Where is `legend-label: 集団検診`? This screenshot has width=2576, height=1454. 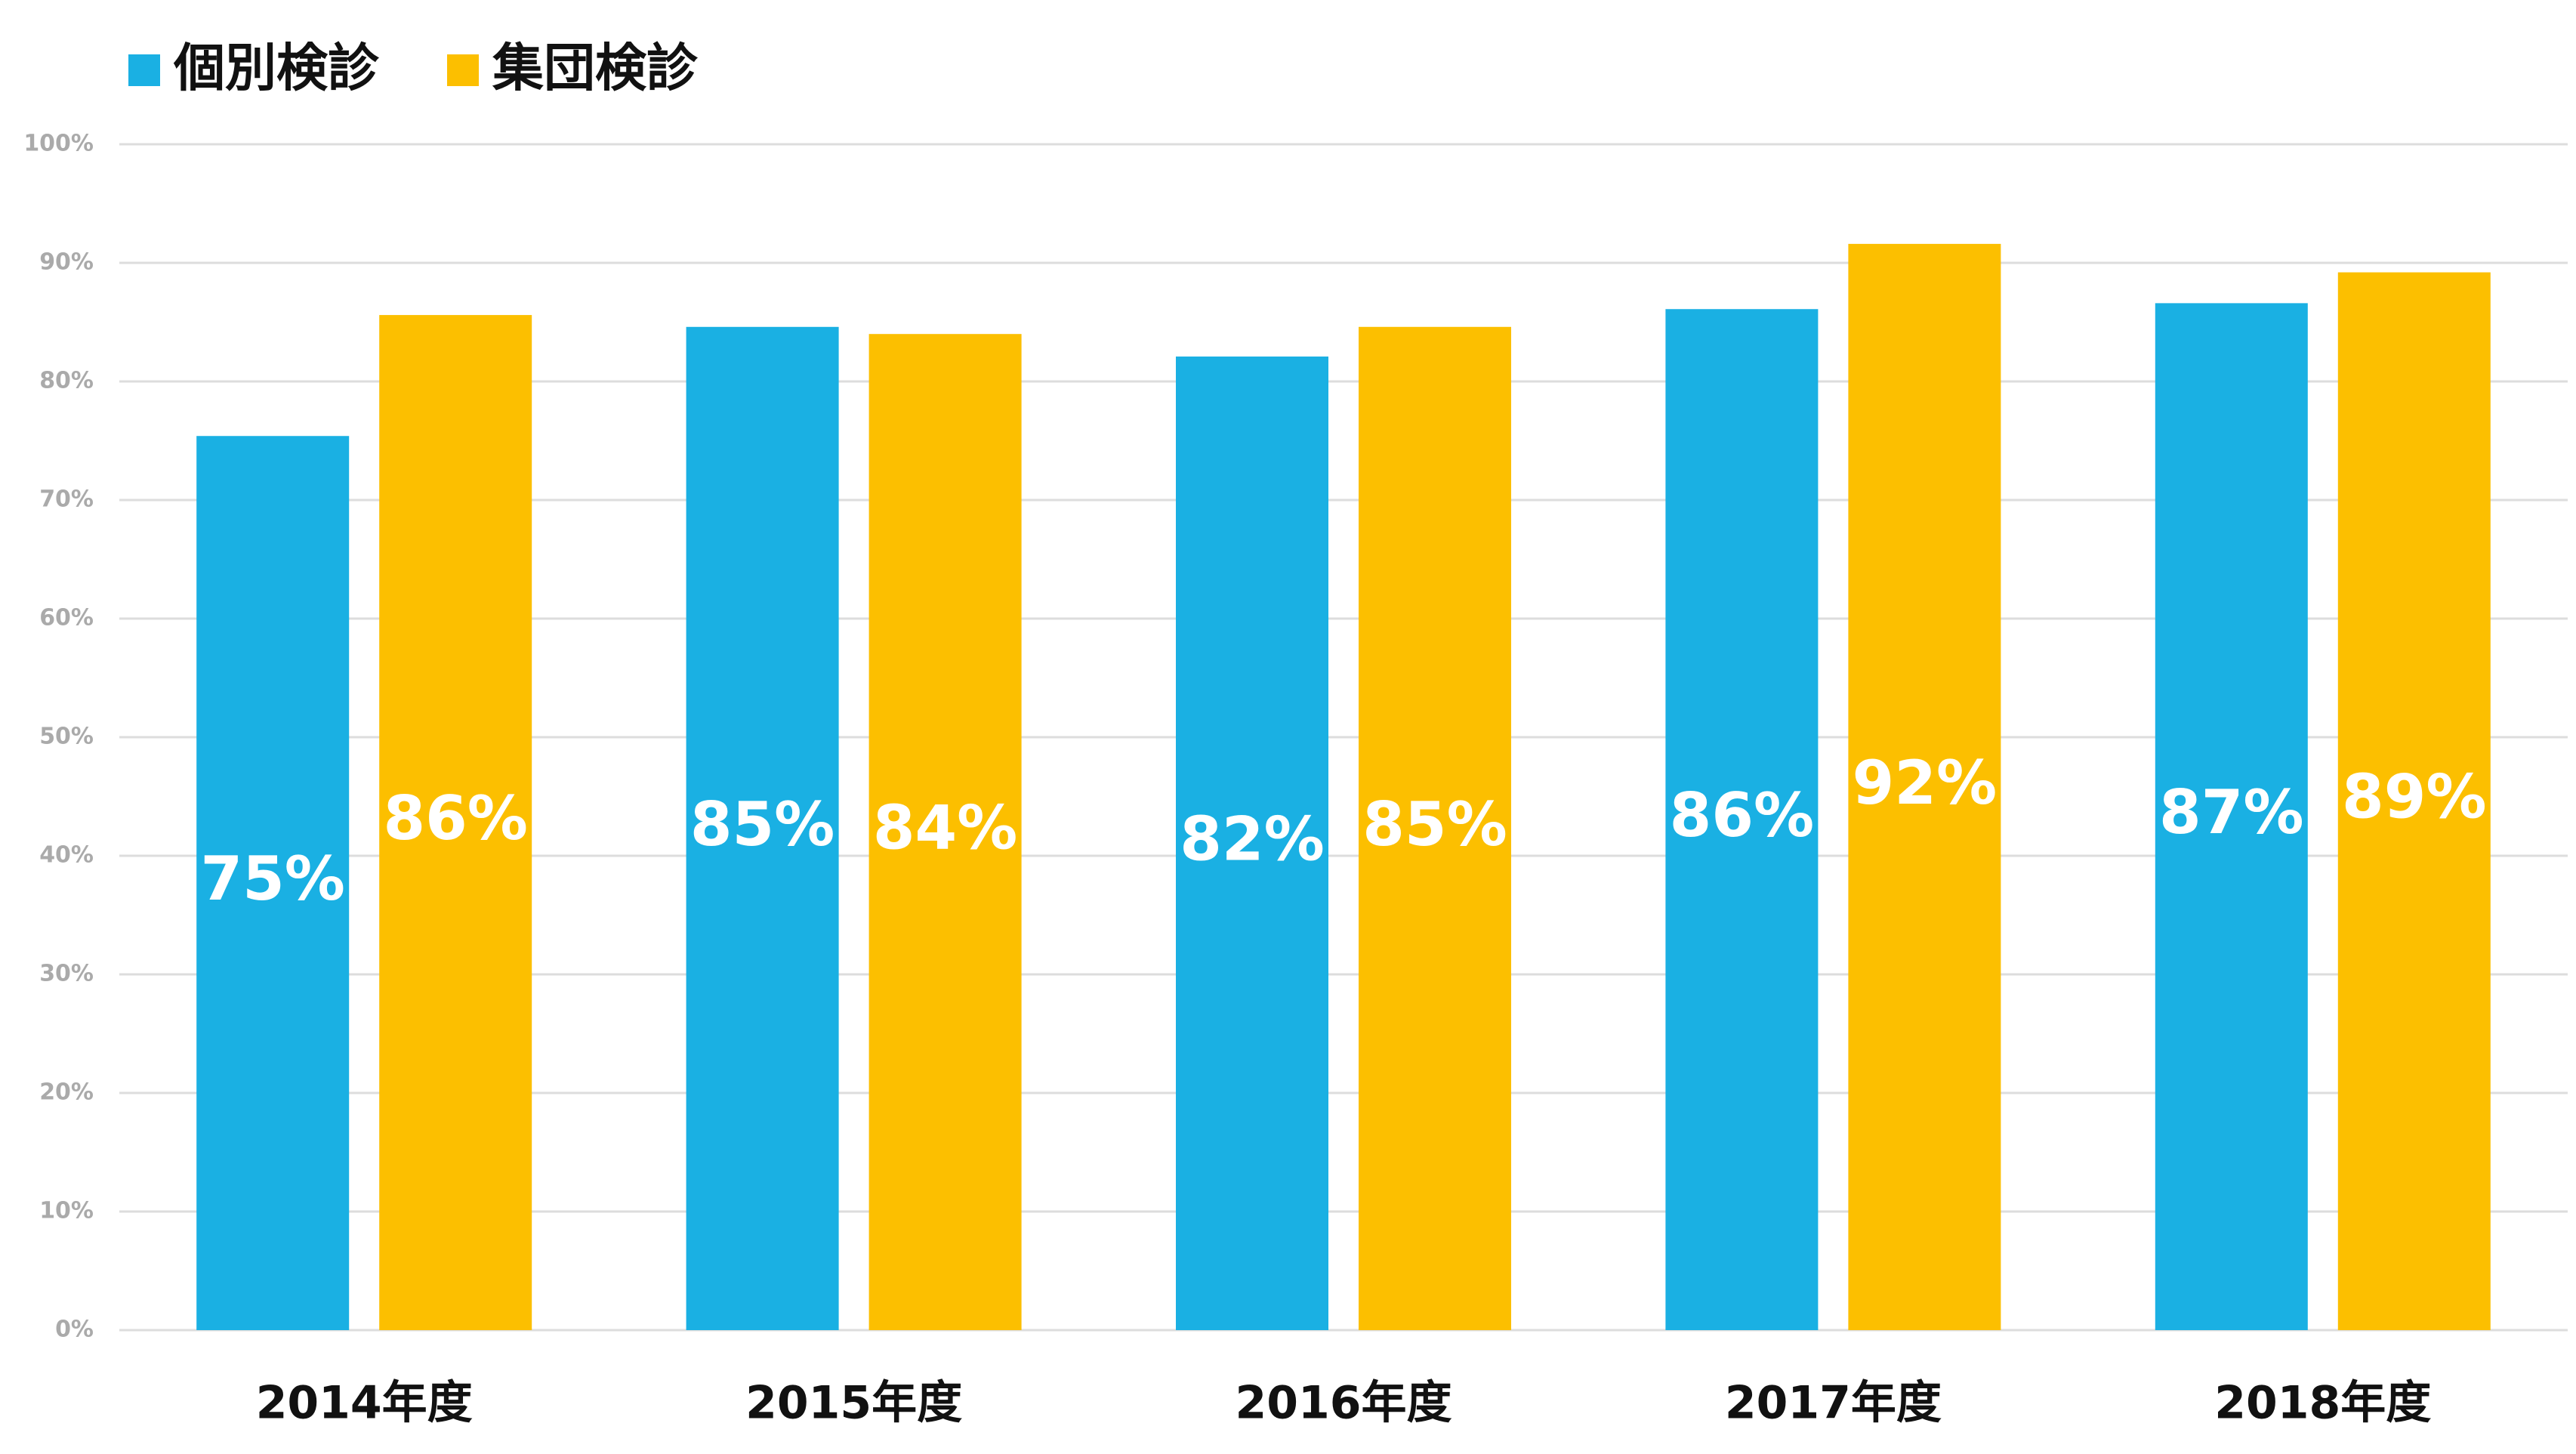 legend-label: 集団検診 is located at coordinates (595, 69).